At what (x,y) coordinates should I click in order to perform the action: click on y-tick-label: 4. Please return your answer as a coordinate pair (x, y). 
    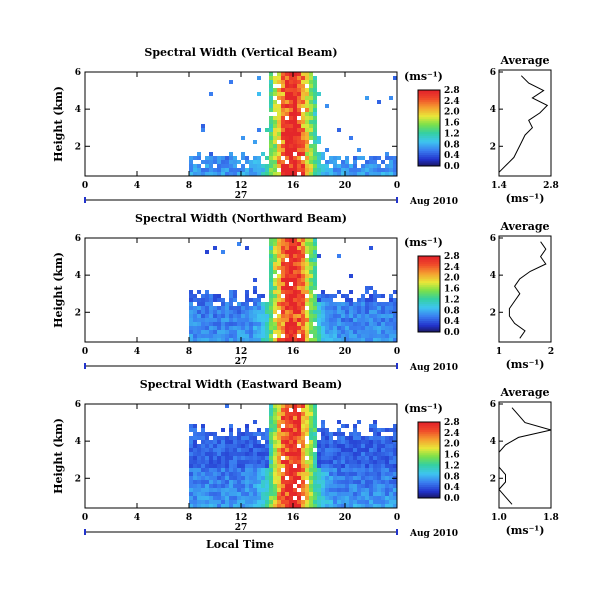
    Looking at the image, I should click on (78, 110).